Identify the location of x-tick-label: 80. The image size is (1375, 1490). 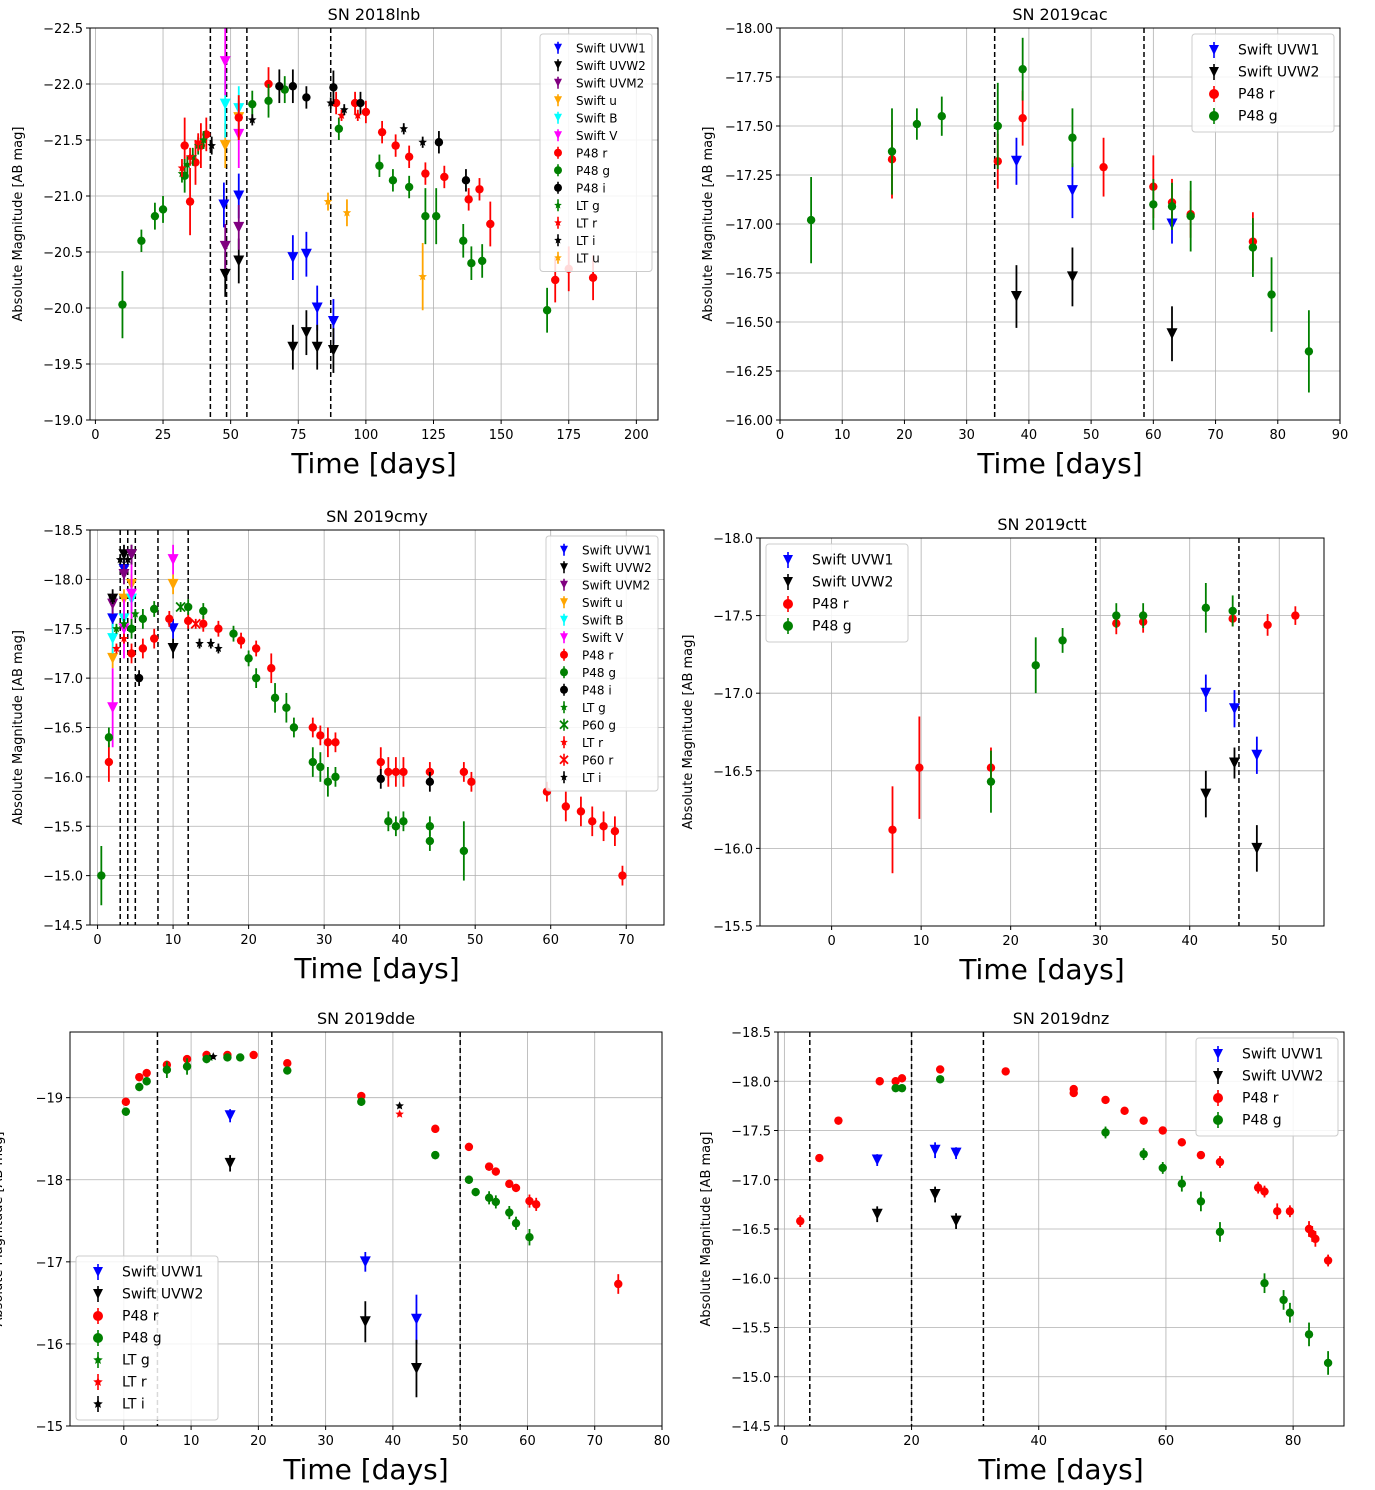
(1278, 435).